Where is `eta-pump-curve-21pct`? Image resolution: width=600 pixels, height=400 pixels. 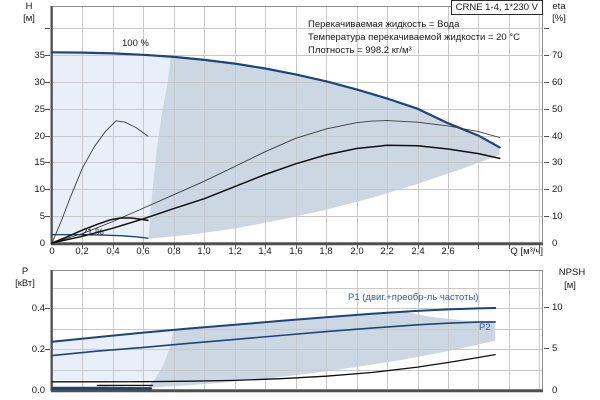 eta-pump-curve-21pct is located at coordinates (100, 182).